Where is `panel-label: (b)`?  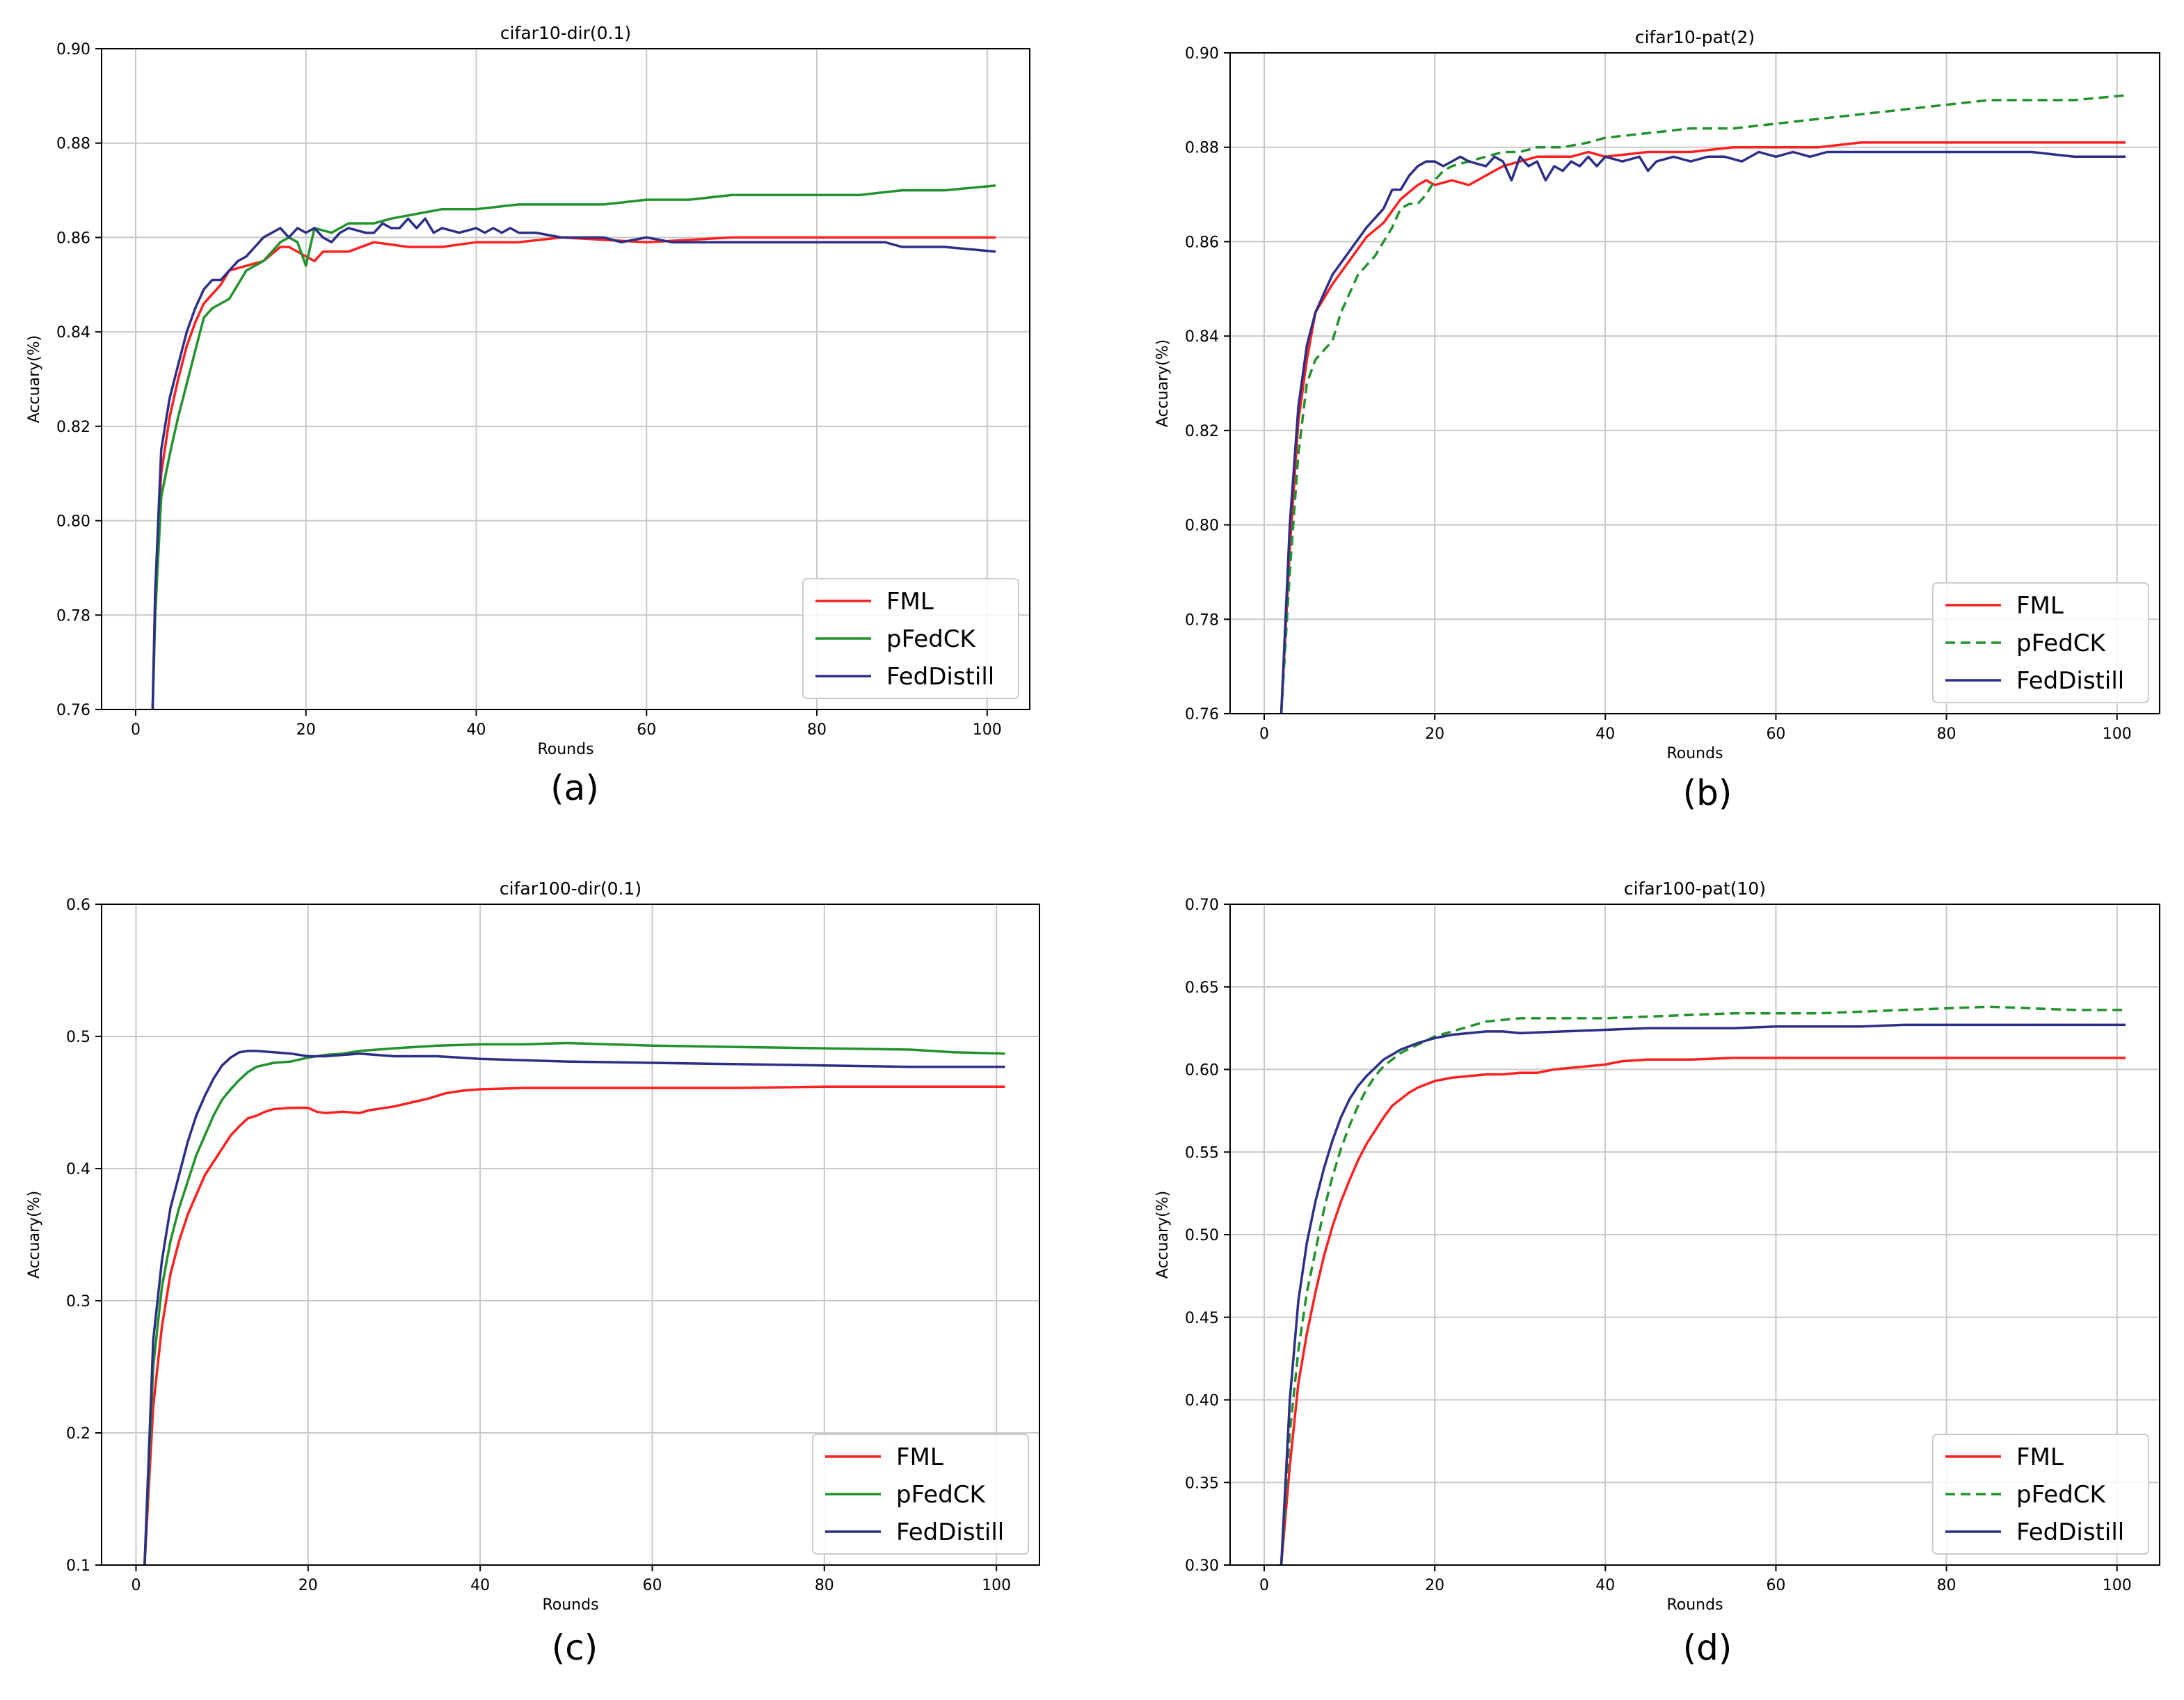
panel-label: (b) is located at coordinates (1707, 793).